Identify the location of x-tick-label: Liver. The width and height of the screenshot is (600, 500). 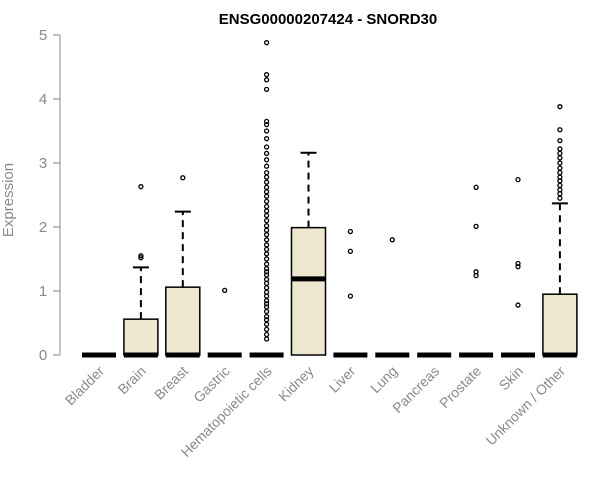
(342, 379).